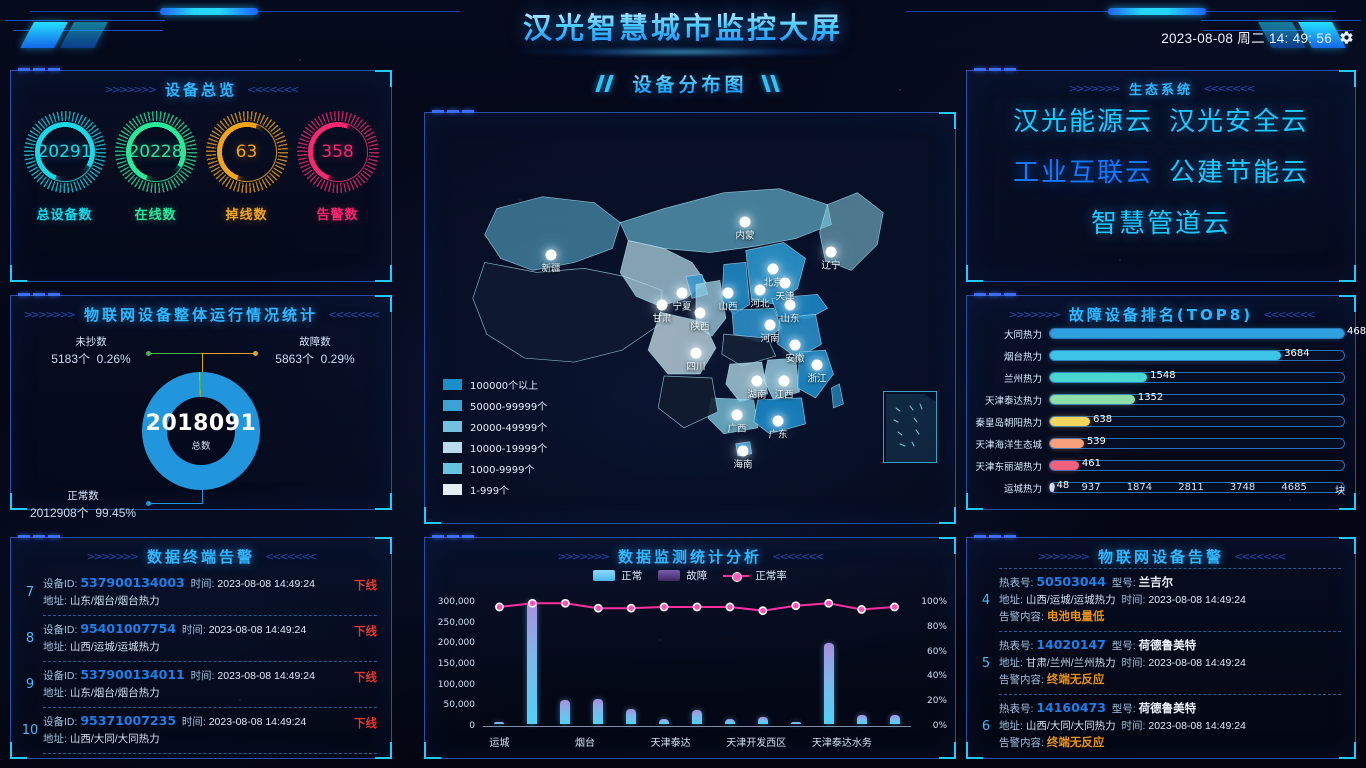 This screenshot has height=768, width=1366. I want to click on rank-row-3: 天津泰达热力 1352, so click(1160, 399).